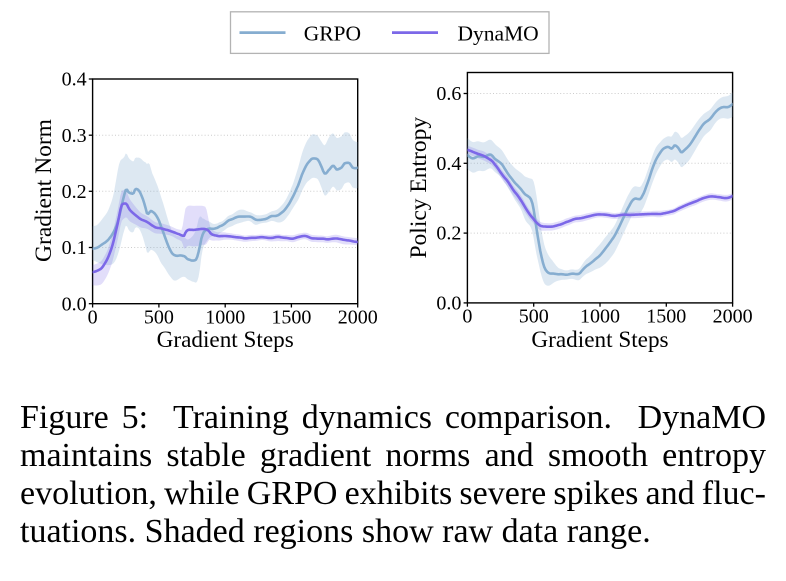  I want to click on svg-text: 0.3, so click(74, 136).